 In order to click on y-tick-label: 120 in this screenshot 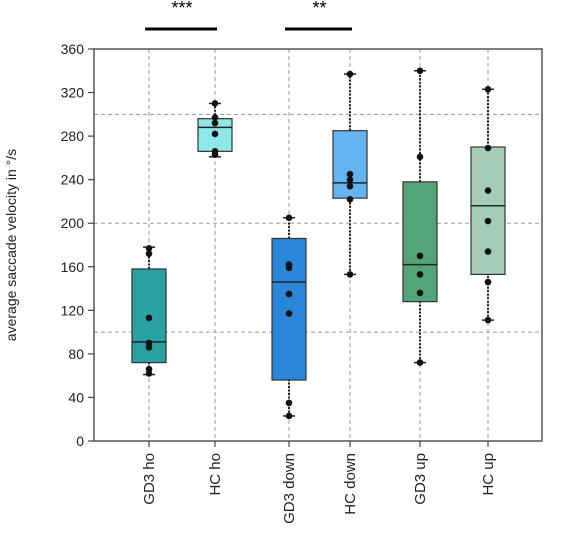, I will do `click(73, 310)`.